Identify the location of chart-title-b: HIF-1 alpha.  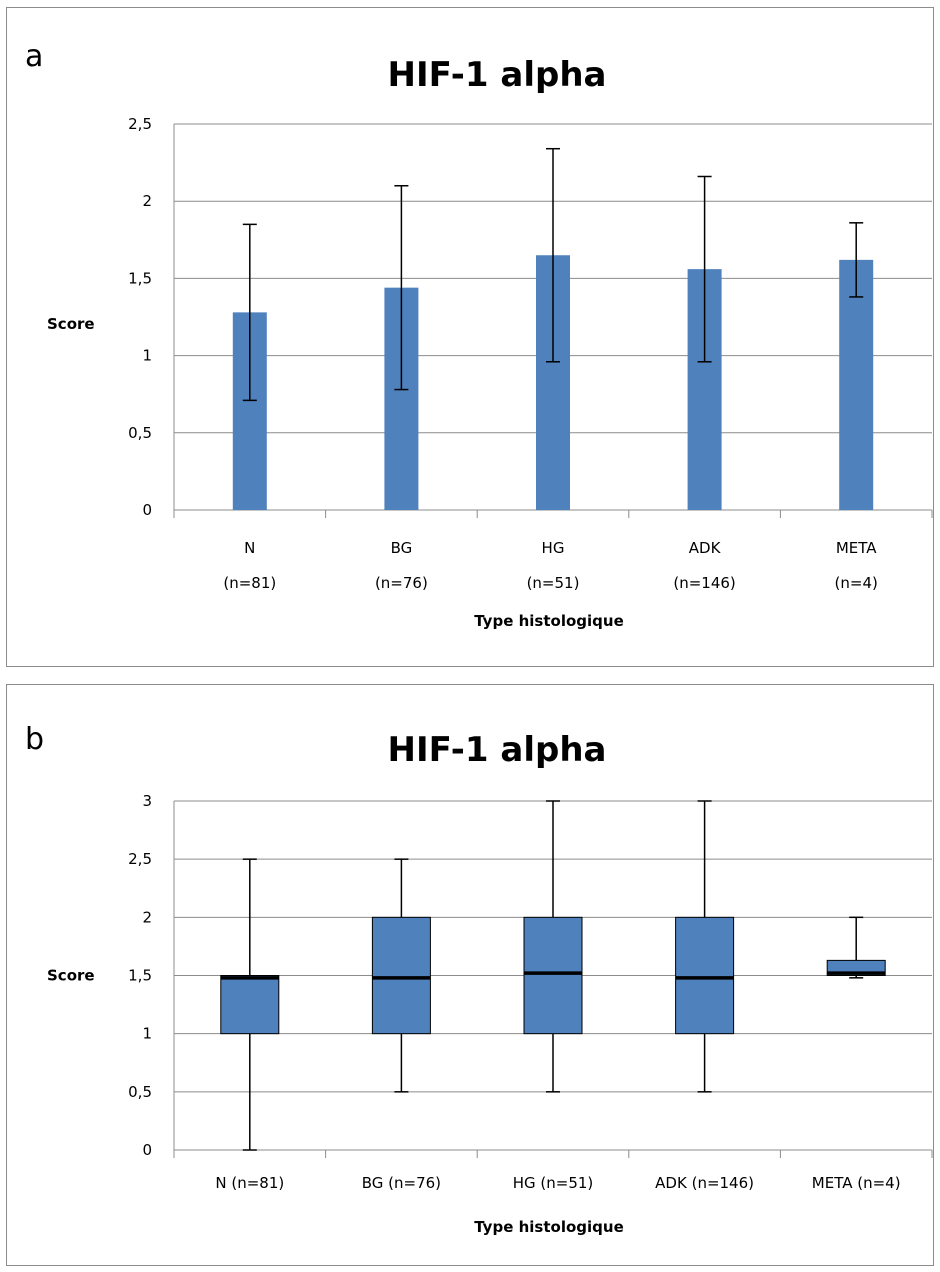
(497, 750).